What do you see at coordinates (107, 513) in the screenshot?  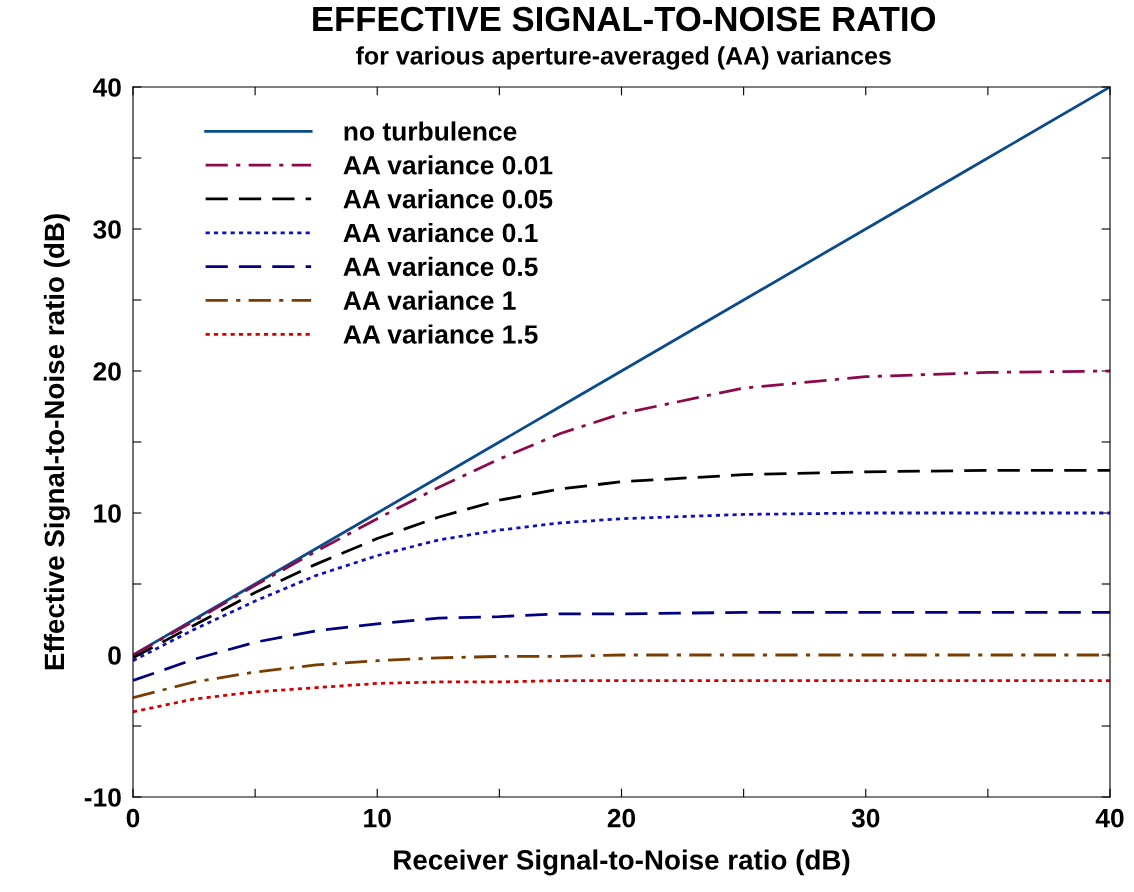 I see `y-tick-label: 10` at bounding box center [107, 513].